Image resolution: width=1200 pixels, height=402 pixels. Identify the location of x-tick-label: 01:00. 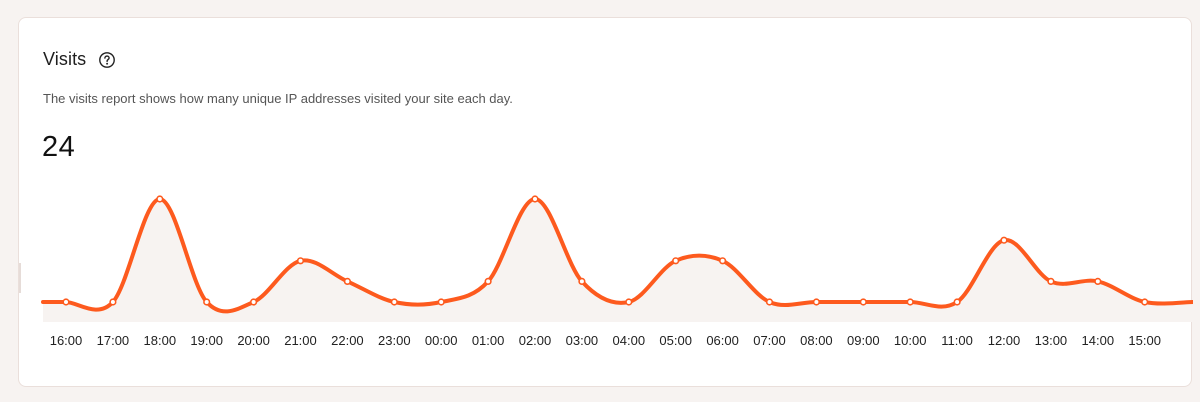
(488, 340).